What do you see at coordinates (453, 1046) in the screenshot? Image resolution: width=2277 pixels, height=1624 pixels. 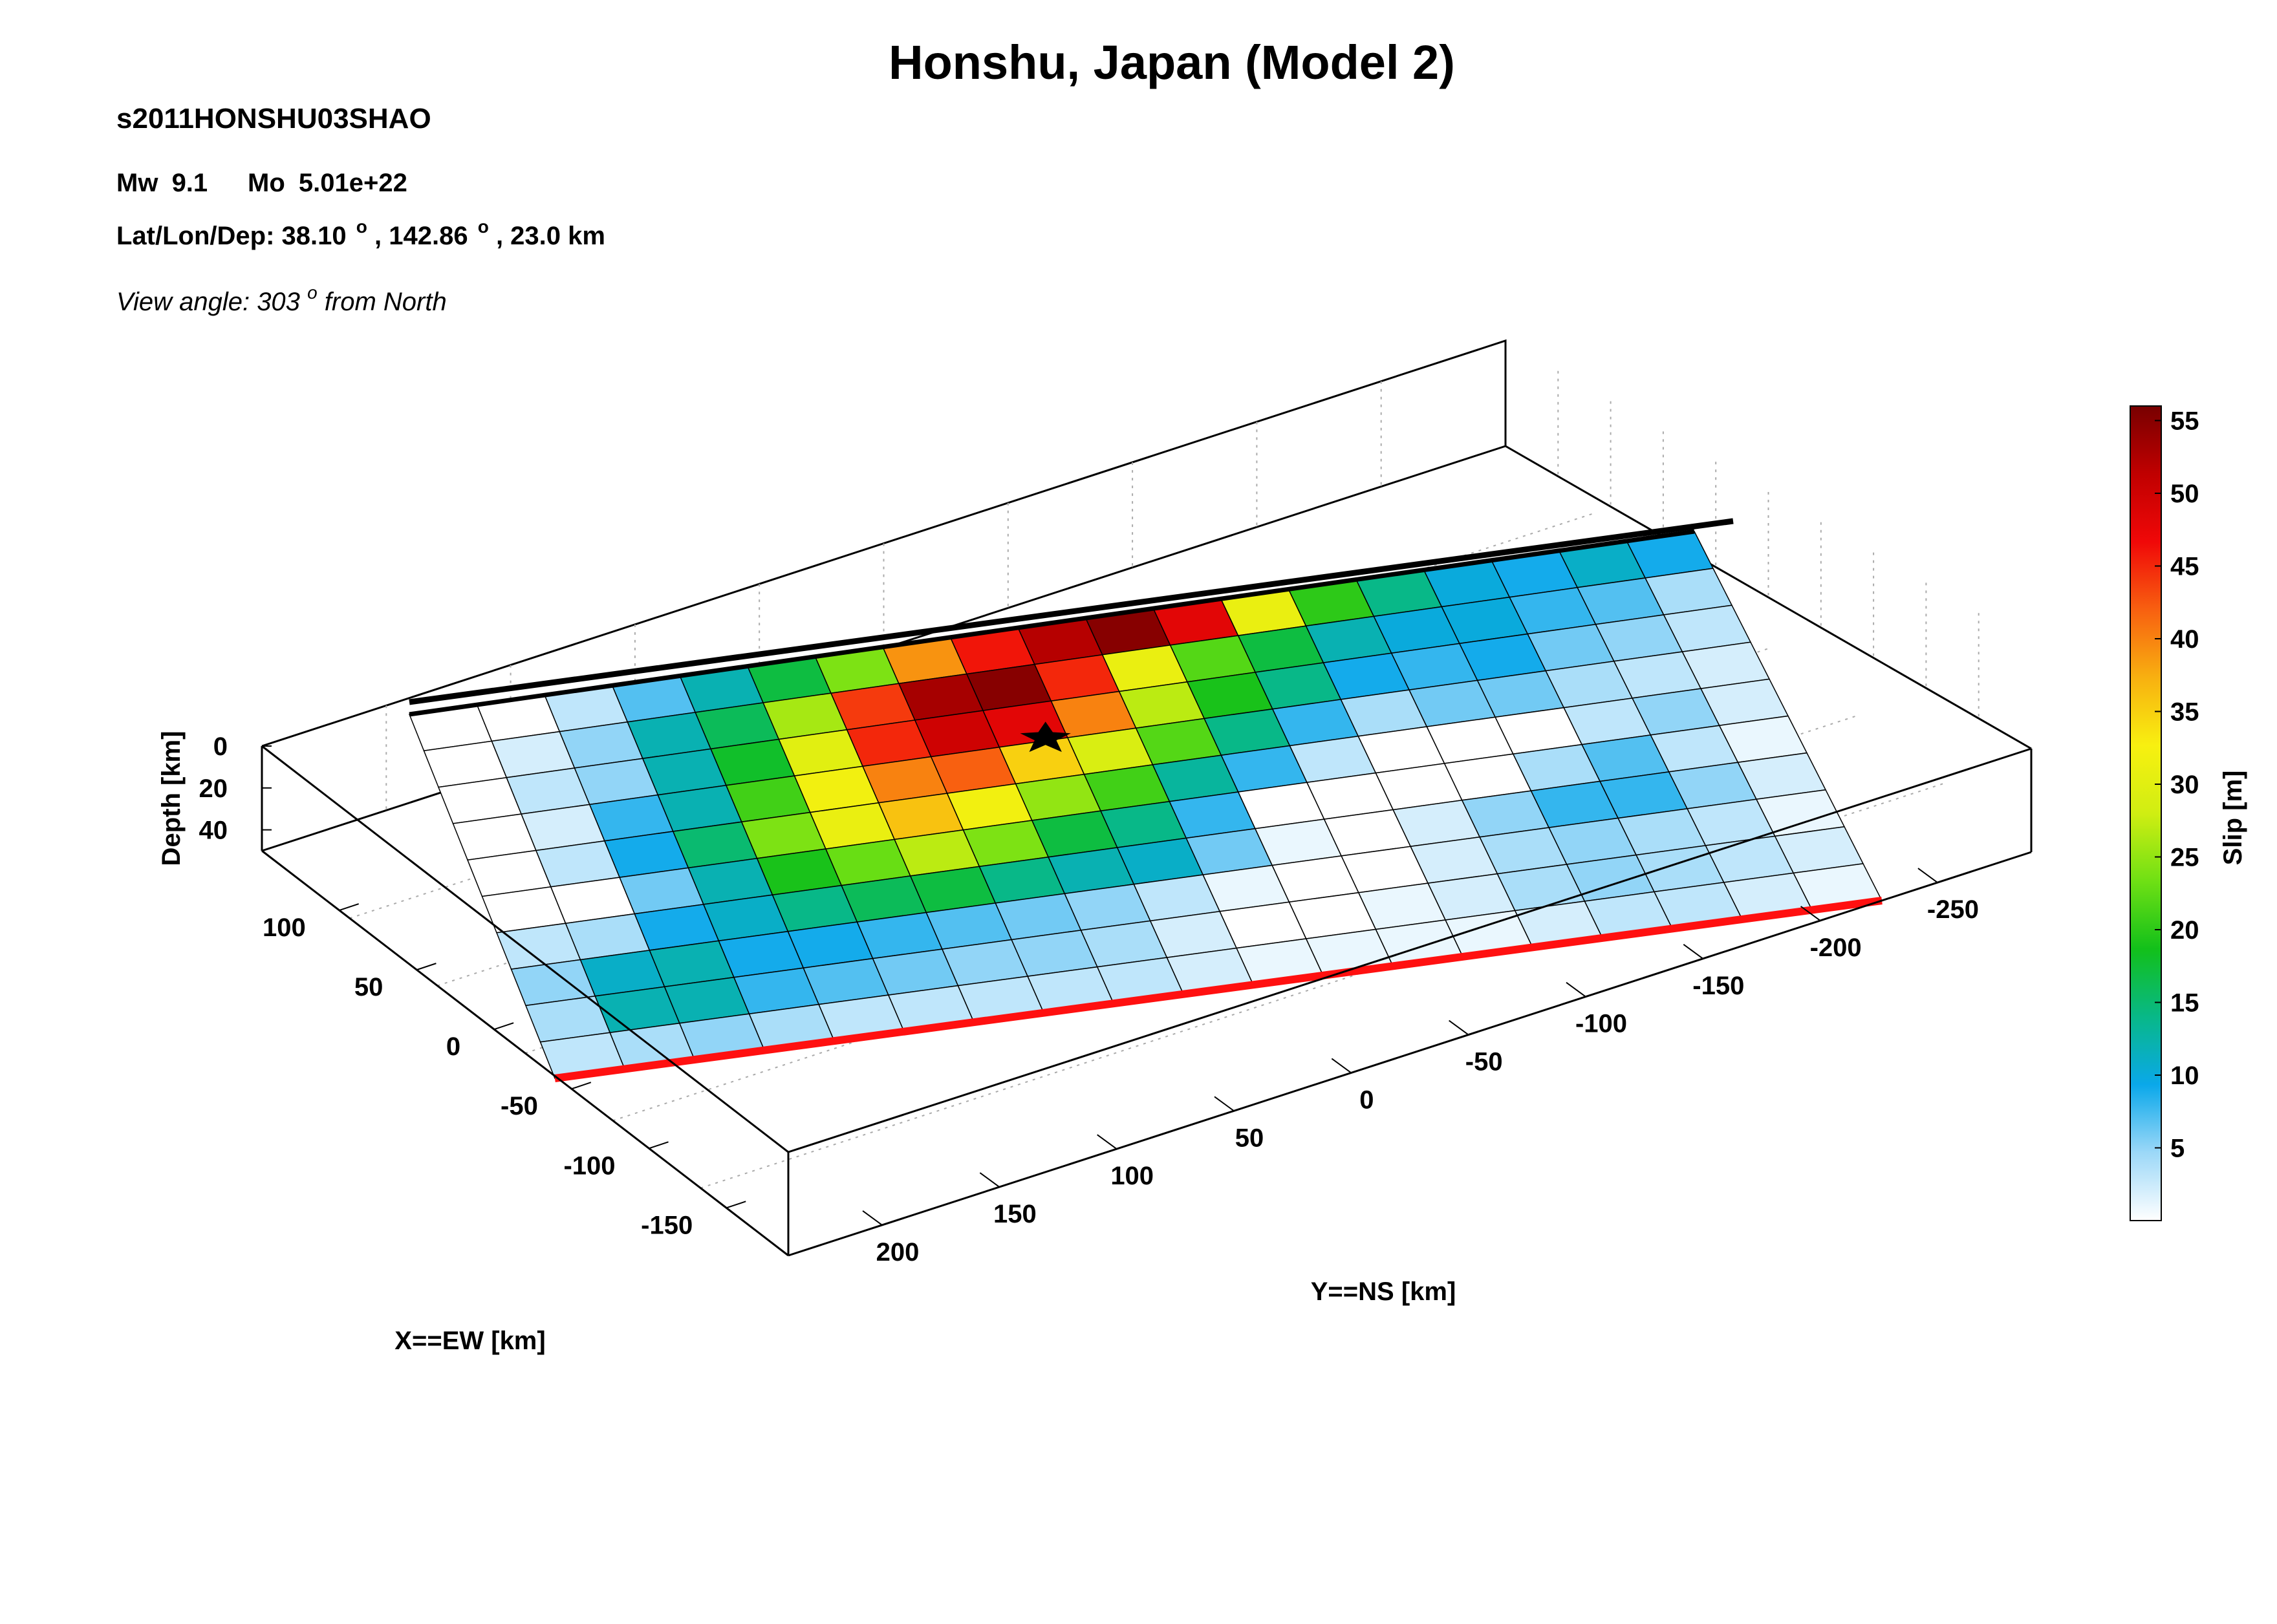 I see `ew-tick-label: 0` at bounding box center [453, 1046].